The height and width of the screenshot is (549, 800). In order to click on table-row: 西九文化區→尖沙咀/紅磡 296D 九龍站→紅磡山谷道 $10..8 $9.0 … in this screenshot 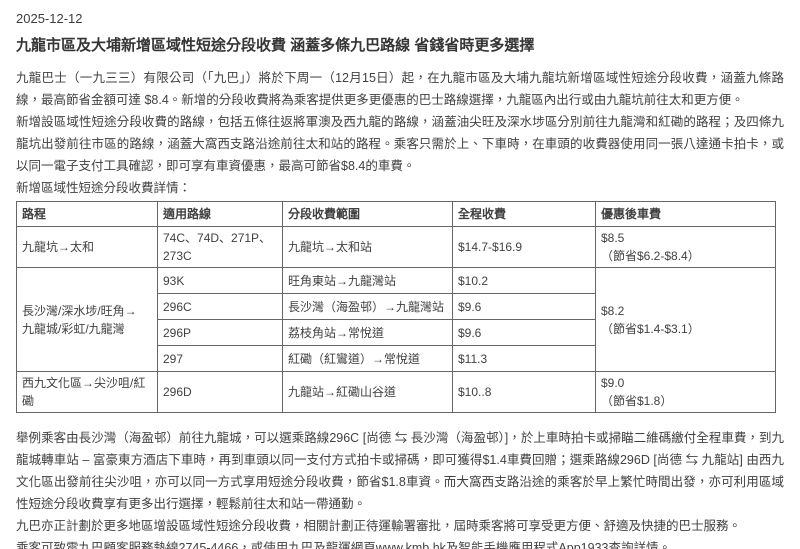, I will do `click(396, 392)`.